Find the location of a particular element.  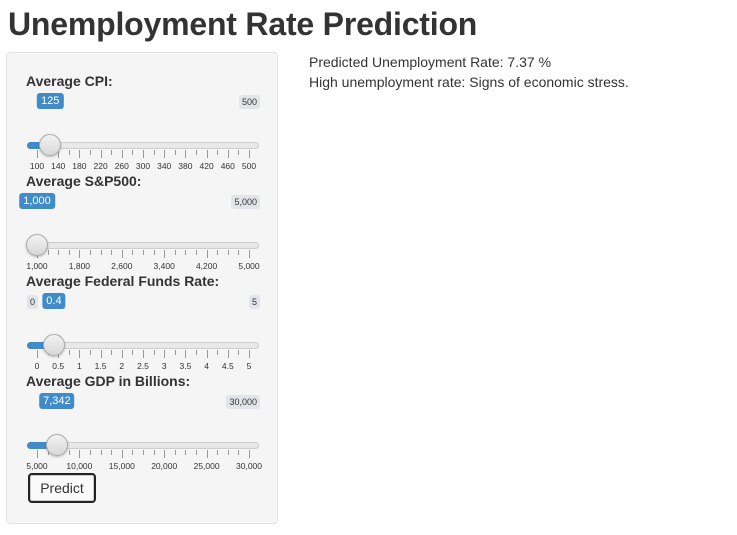

slider-tick-label: 460 is located at coordinates (227, 166).